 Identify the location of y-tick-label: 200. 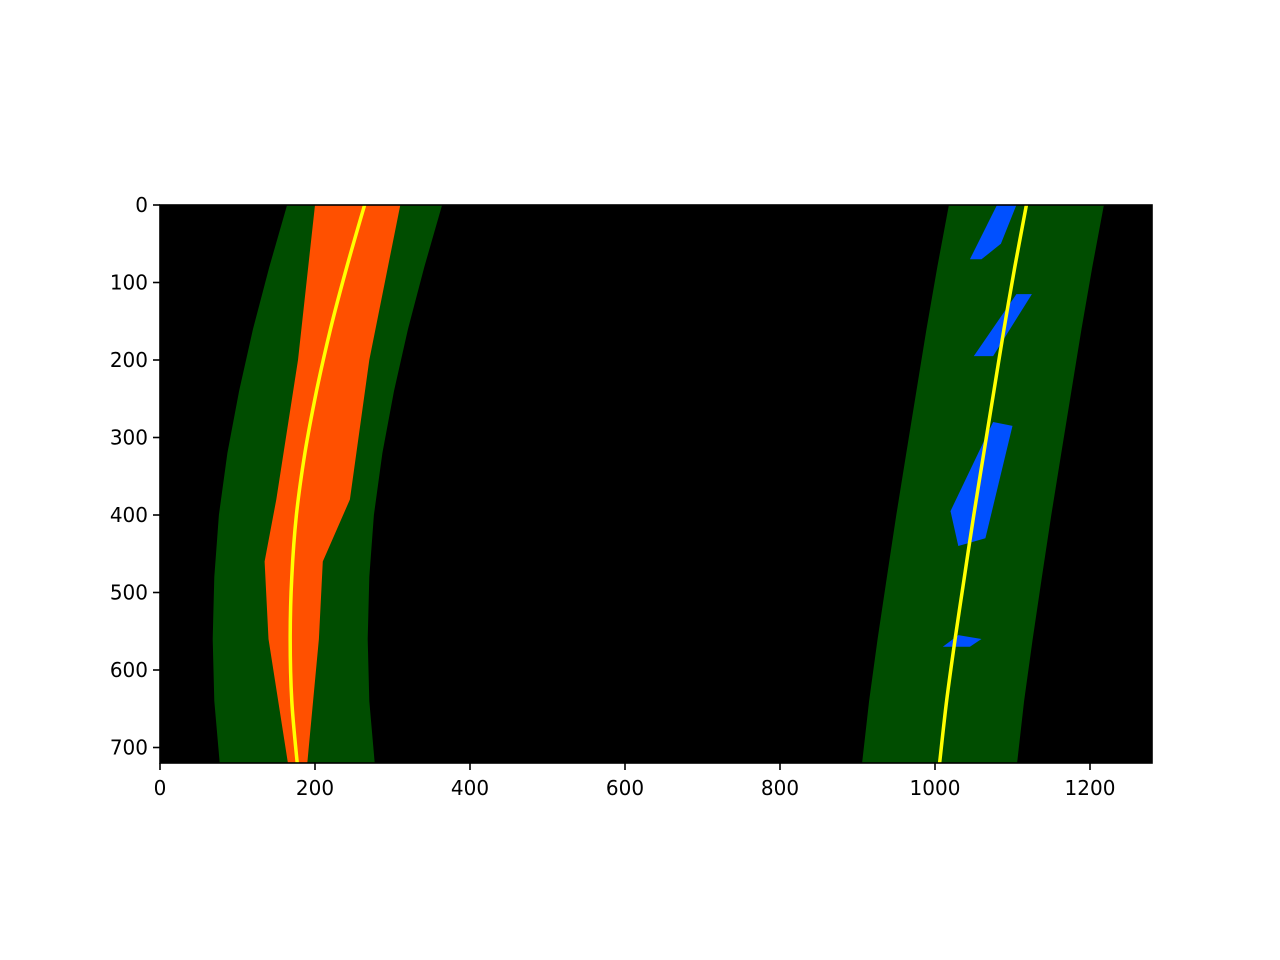
(129, 360).